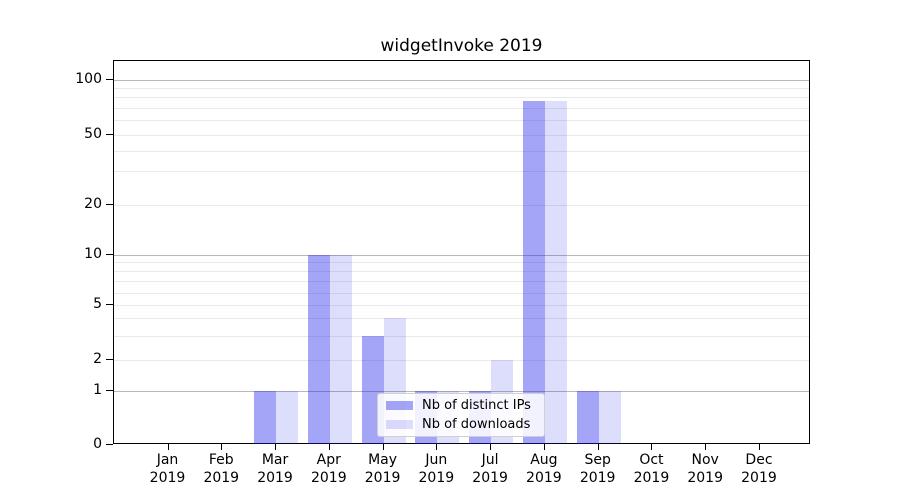 This screenshot has width=900, height=500. What do you see at coordinates (93, 253) in the screenshot?
I see `y-tick-label: 10` at bounding box center [93, 253].